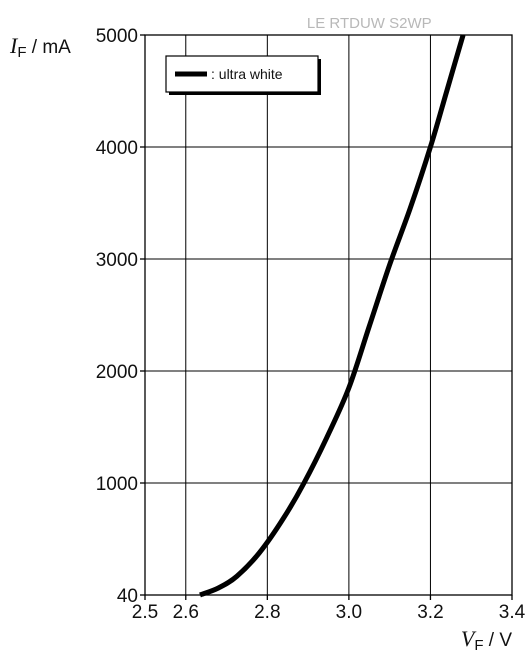  Describe the element at coordinates (117, 36) in the screenshot. I see `y-tick-label: 5000` at that location.